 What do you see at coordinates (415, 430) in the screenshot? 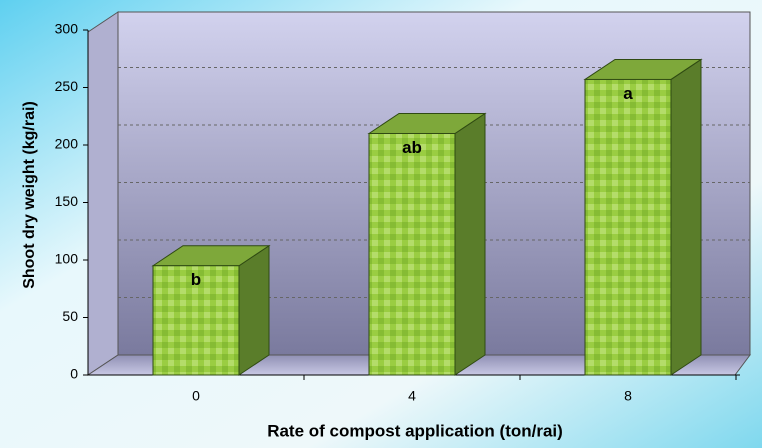
I see `x-axis-label: Rate of compost application (ton/rai)` at bounding box center [415, 430].